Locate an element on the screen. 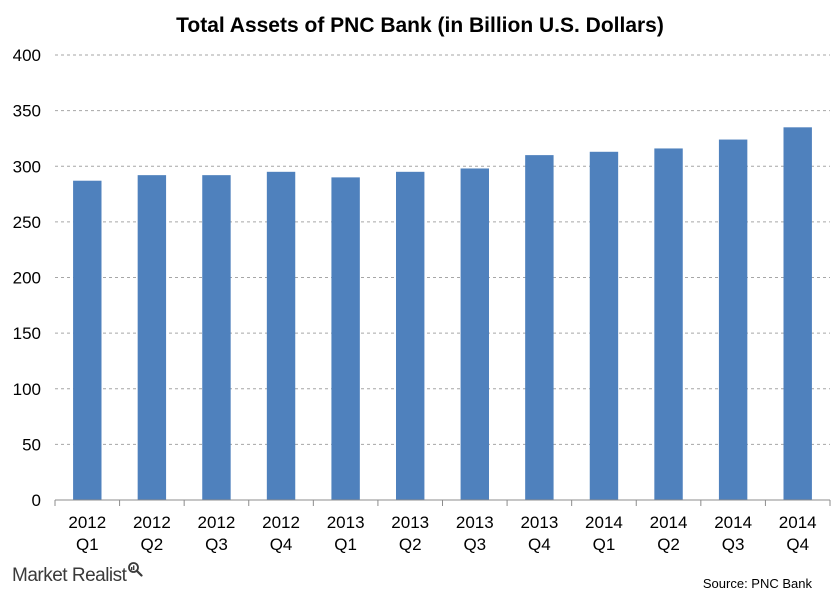 Image resolution: width=840 pixels, height=600 pixels. y-axis-ticks: 0 50 100 150 200 250 300 350 400 is located at coordinates (27, 278).